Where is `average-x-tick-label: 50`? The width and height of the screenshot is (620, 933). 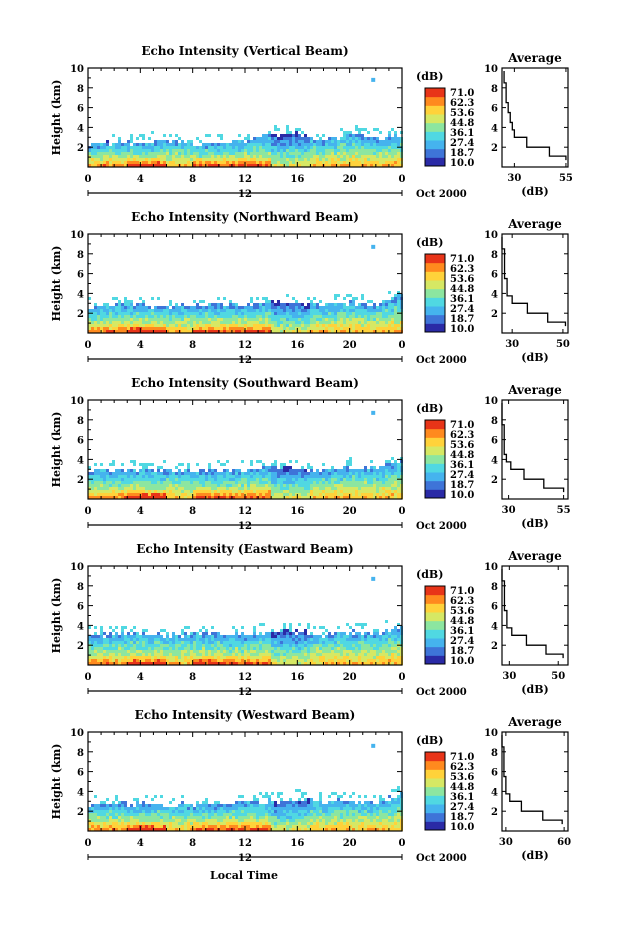 average-x-tick-label: 50 is located at coordinates (563, 344).